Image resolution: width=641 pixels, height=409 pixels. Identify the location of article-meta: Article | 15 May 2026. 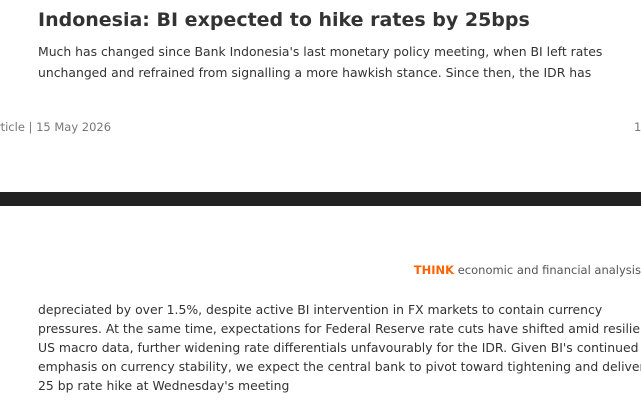
(56, 127).